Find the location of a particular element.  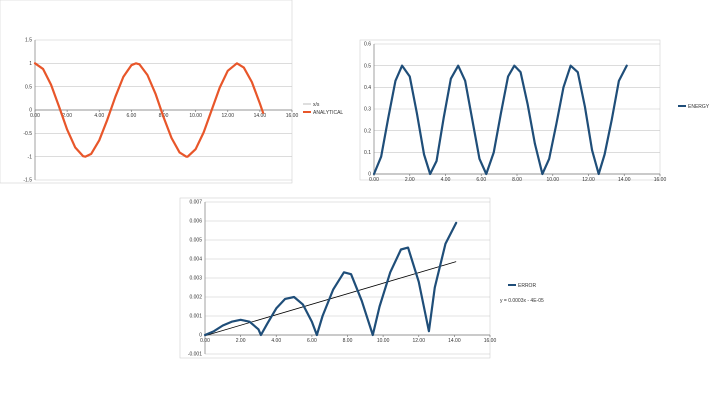

trendline-equation: y = 0.0003x - 4E-05 is located at coordinates (522, 301).